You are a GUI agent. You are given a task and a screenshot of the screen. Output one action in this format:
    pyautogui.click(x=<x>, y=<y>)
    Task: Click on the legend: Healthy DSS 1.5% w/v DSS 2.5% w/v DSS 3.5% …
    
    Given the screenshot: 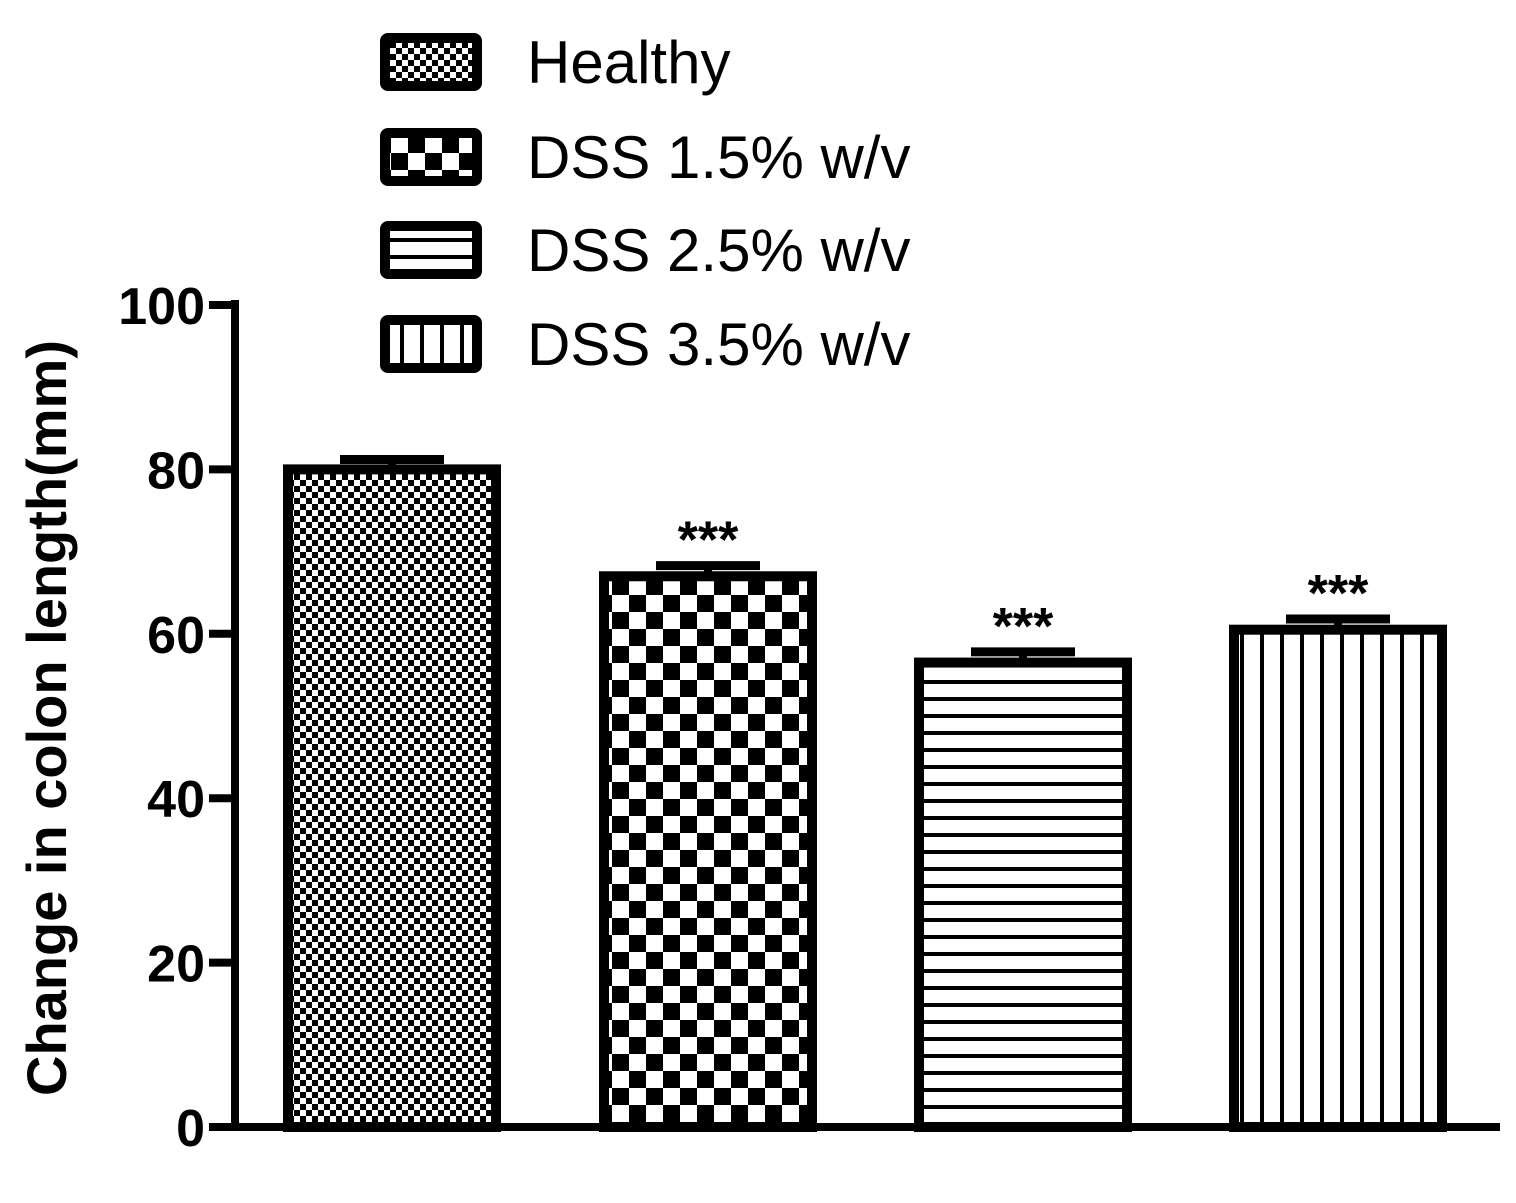 What is the action you would take?
    pyautogui.click(x=645, y=203)
    